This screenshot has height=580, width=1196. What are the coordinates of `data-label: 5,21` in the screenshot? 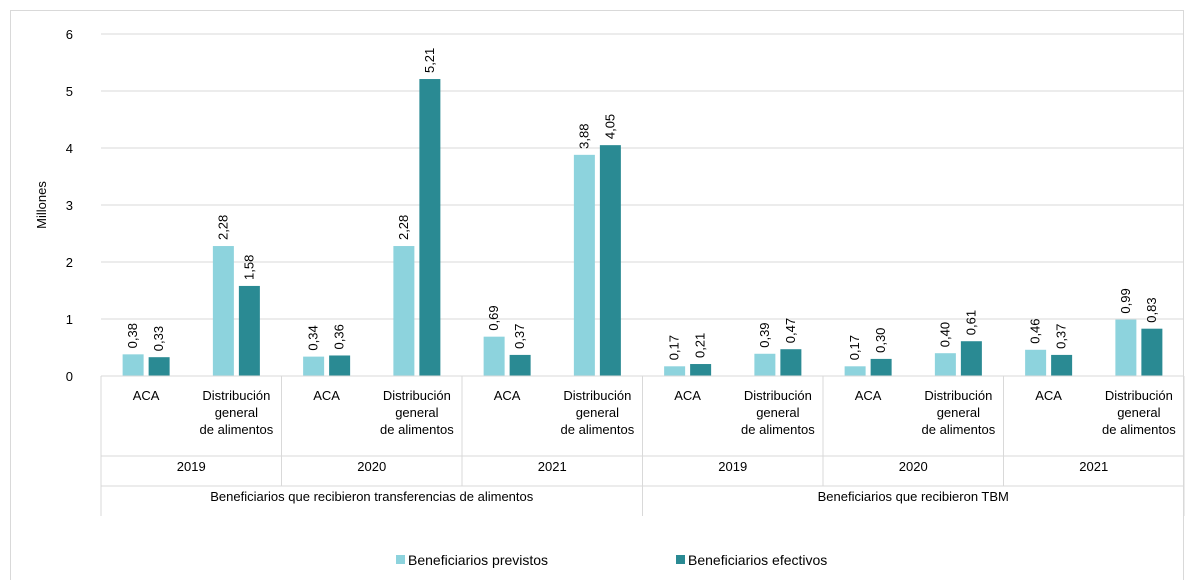 It's located at (429, 60).